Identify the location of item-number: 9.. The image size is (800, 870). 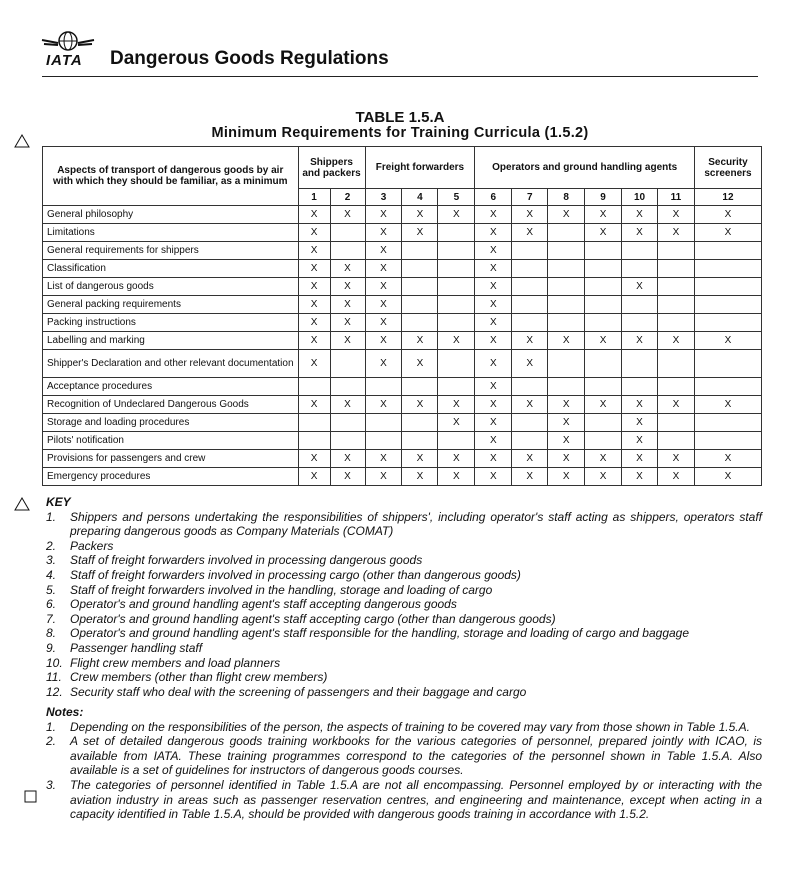
(51, 647).